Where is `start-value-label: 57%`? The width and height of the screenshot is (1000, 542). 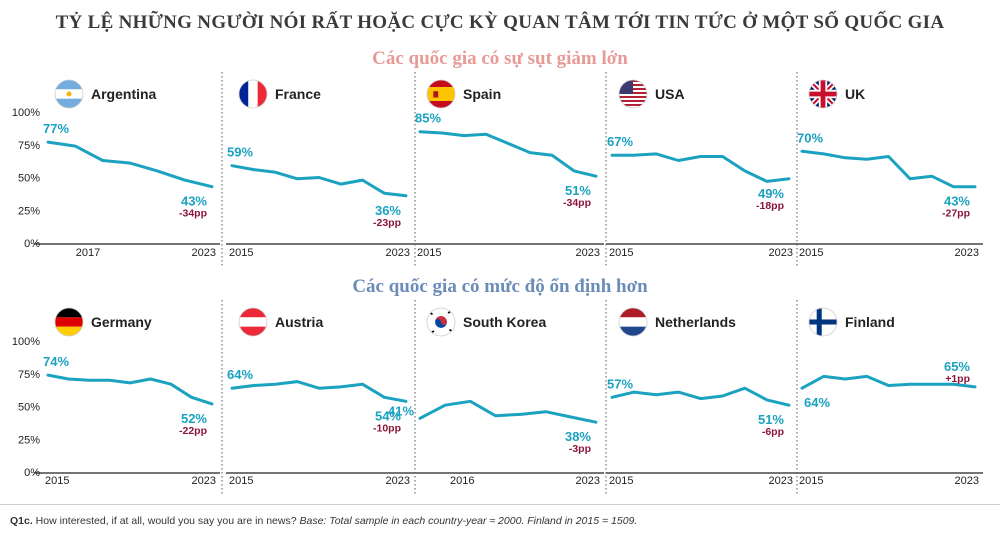 start-value-label: 57% is located at coordinates (620, 383).